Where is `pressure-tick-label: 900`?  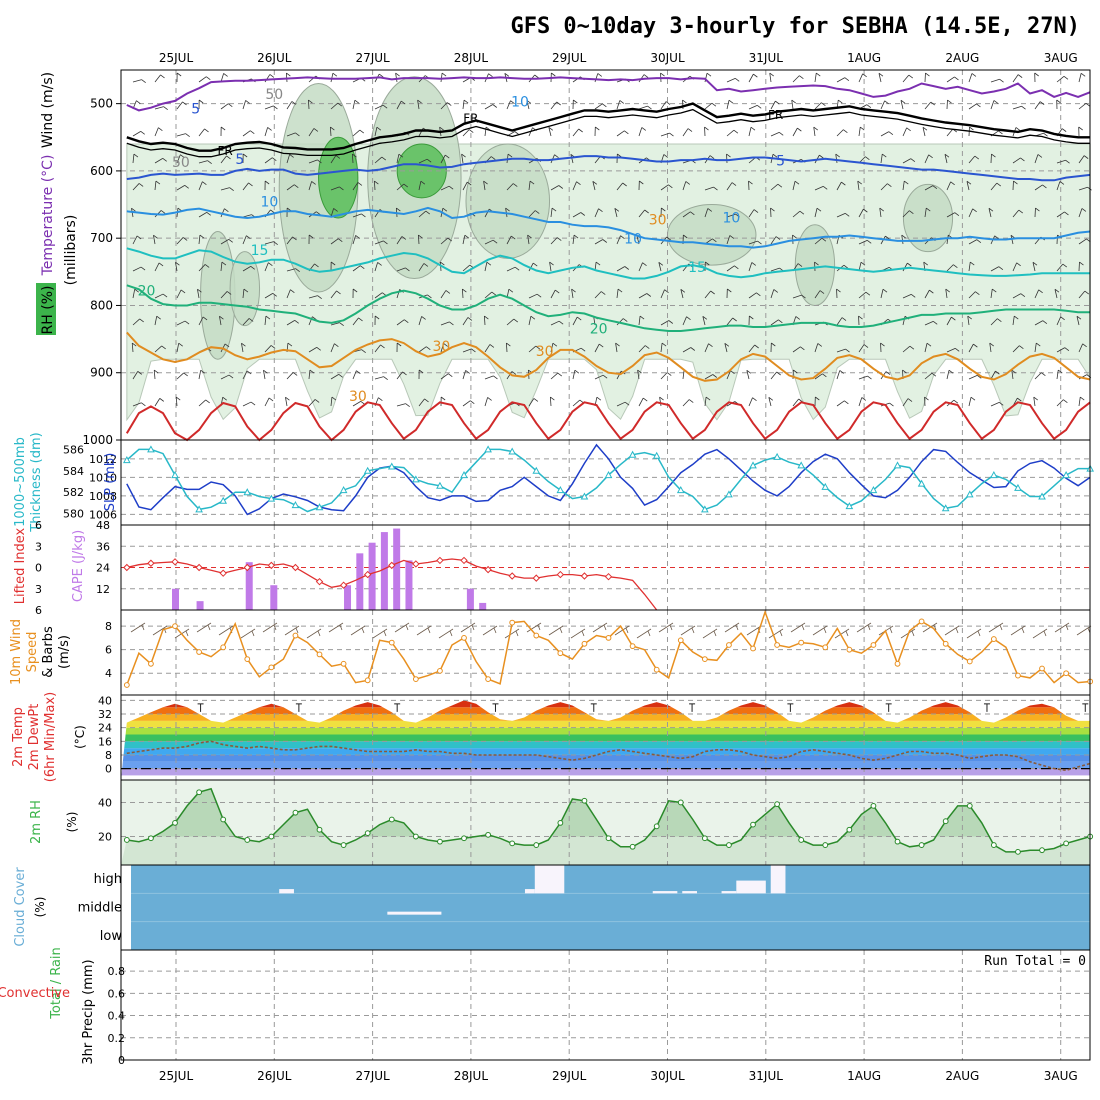
pressure-tick-label: 900 is located at coordinates (101, 373).